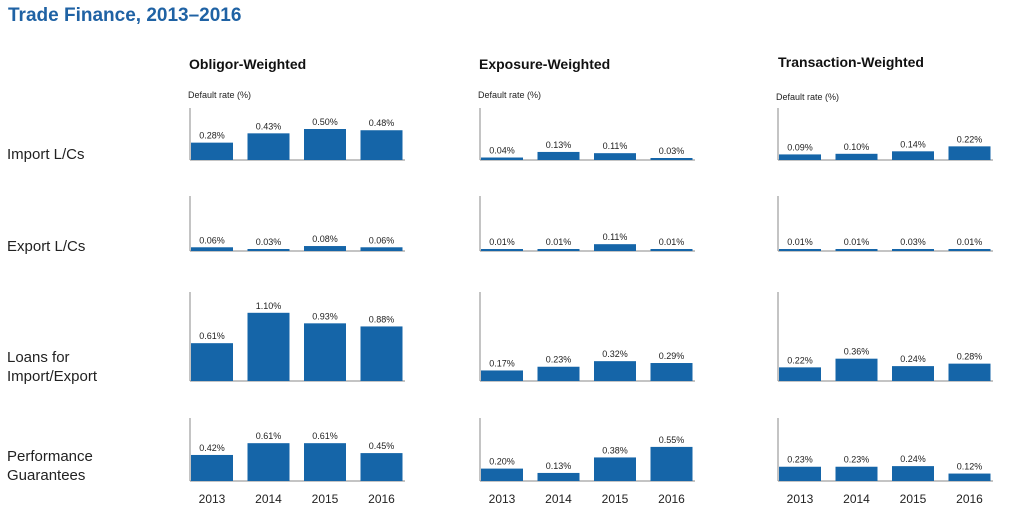  Describe the element at coordinates (969, 499) in the screenshot. I see `tick-label-transaction-weighted-2016: 2016` at that location.